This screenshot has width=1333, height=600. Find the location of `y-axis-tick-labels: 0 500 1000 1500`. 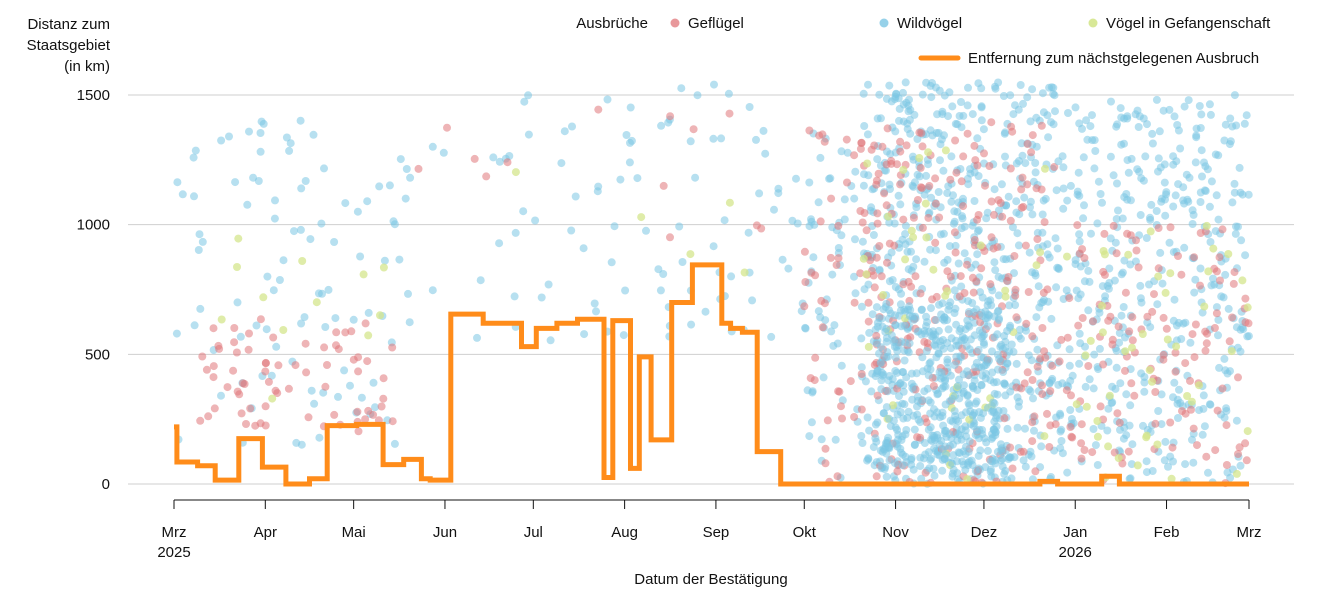

y-axis-tick-labels: 0 500 1000 1500 is located at coordinates (93, 290).